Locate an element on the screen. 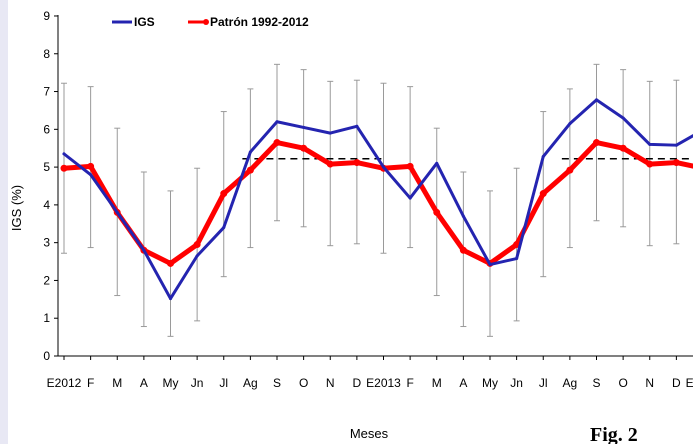  y-tick-label: 2 is located at coordinates (46, 280).